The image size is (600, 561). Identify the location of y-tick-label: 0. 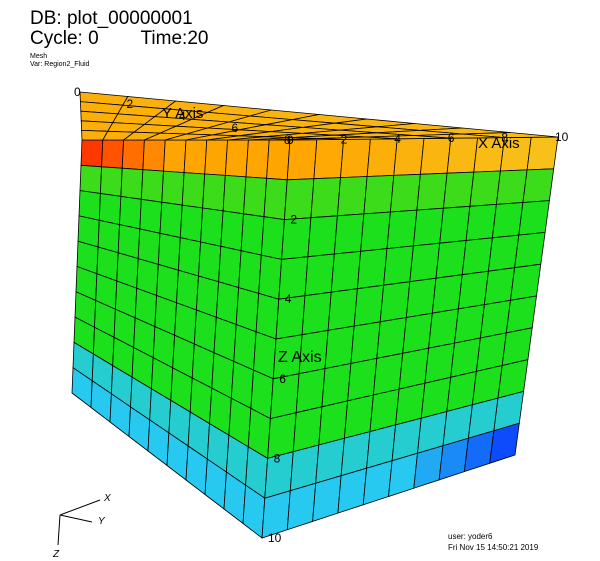
(77, 92).